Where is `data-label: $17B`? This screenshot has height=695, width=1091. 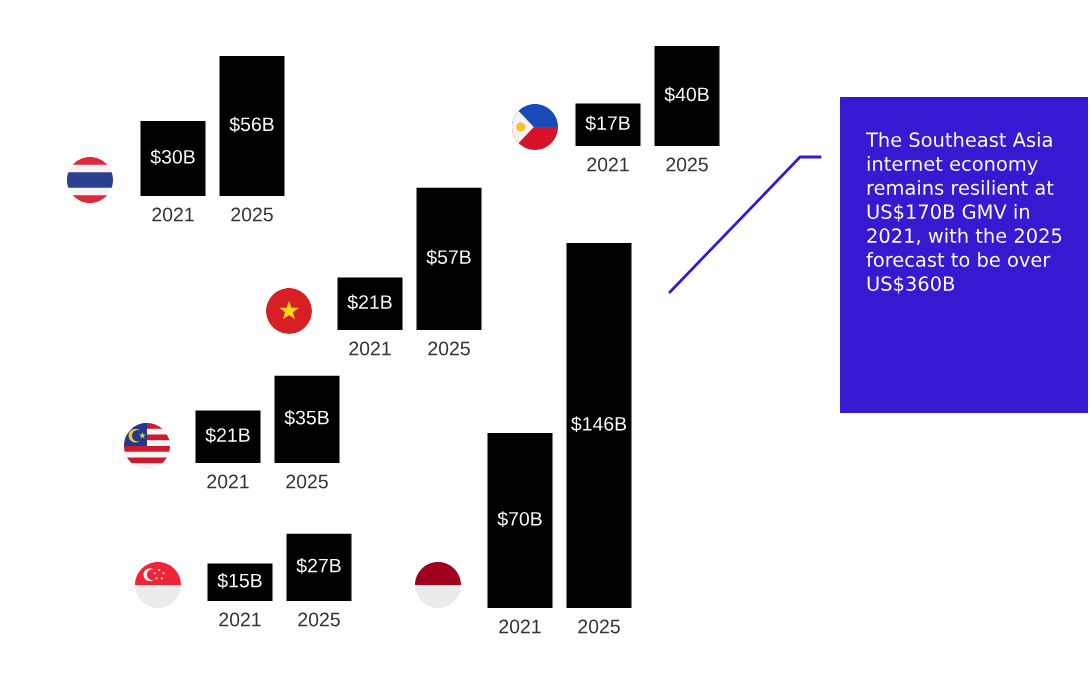 data-label: $17B is located at coordinates (607, 123).